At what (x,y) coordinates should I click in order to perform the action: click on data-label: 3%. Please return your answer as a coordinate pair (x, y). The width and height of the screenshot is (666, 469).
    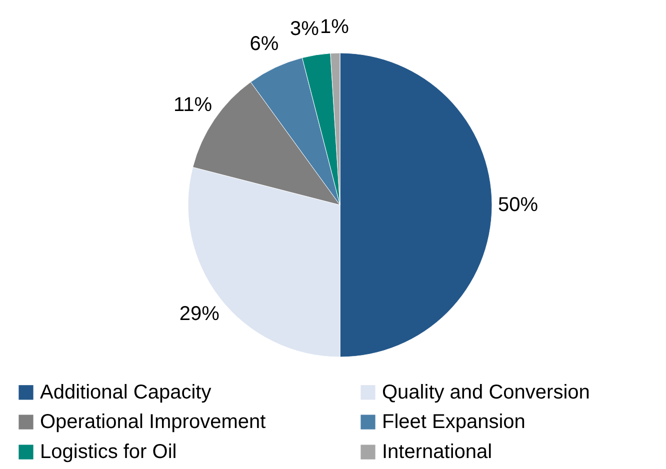
    Looking at the image, I should click on (305, 29).